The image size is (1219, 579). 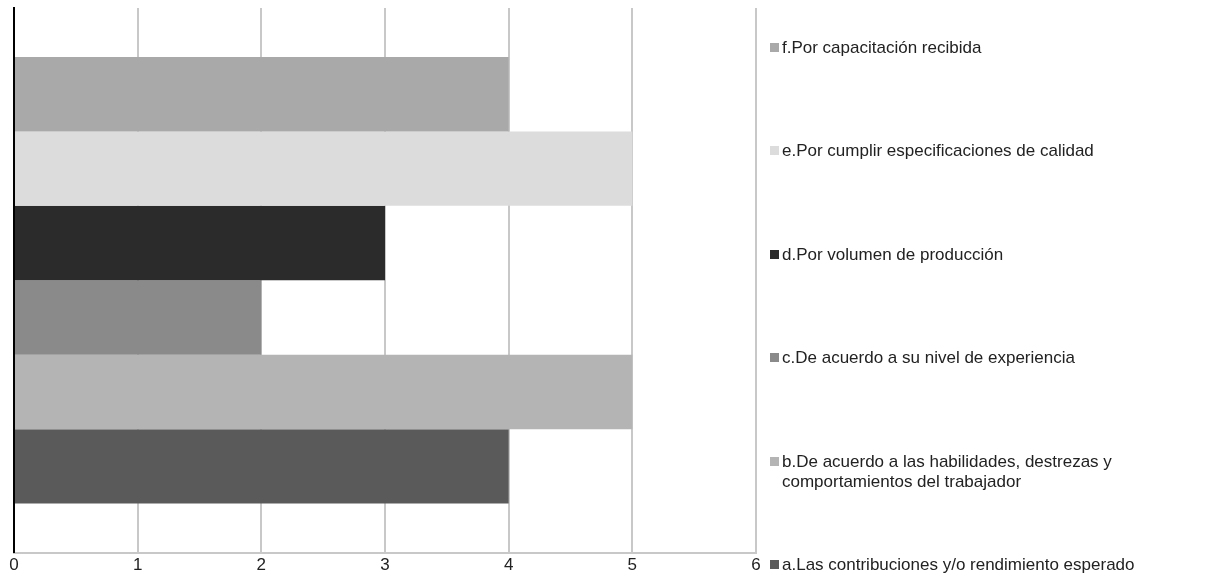 What do you see at coordinates (947, 471) in the screenshot?
I see `legend-label: b.De acuerdo a las habilidades, destrezas y comportamientos del trabajador` at bounding box center [947, 471].